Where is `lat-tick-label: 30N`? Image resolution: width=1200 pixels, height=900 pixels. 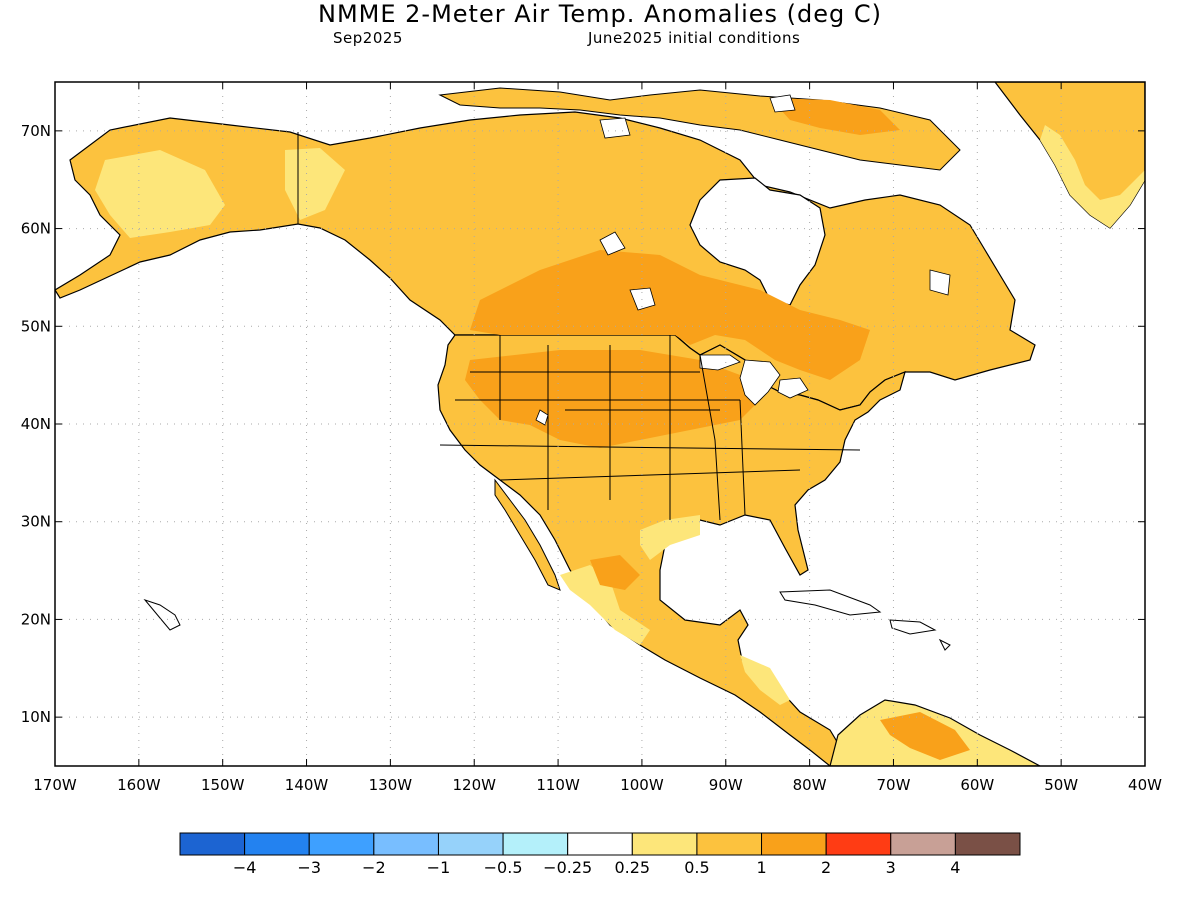 lat-tick-label: 30N is located at coordinates (36, 522).